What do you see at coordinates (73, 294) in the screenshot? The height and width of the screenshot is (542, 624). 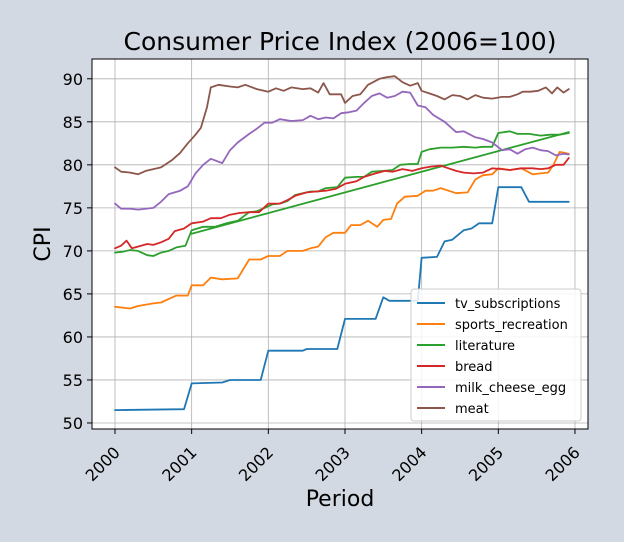 I see `y-tick-label: 65` at bounding box center [73, 294].